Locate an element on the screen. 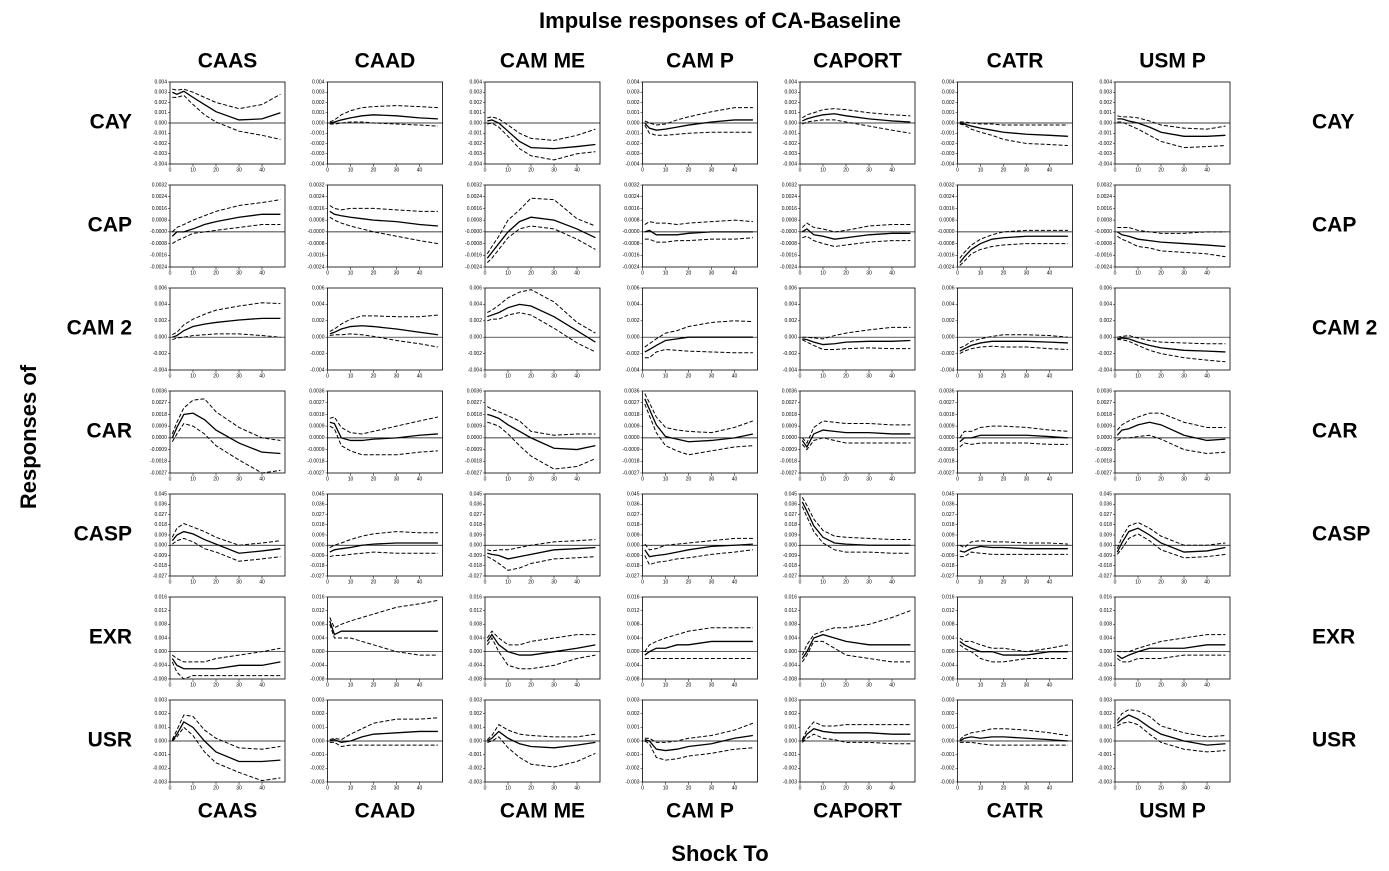  y-tick-label: -0.0009 is located at coordinates (316, 450).